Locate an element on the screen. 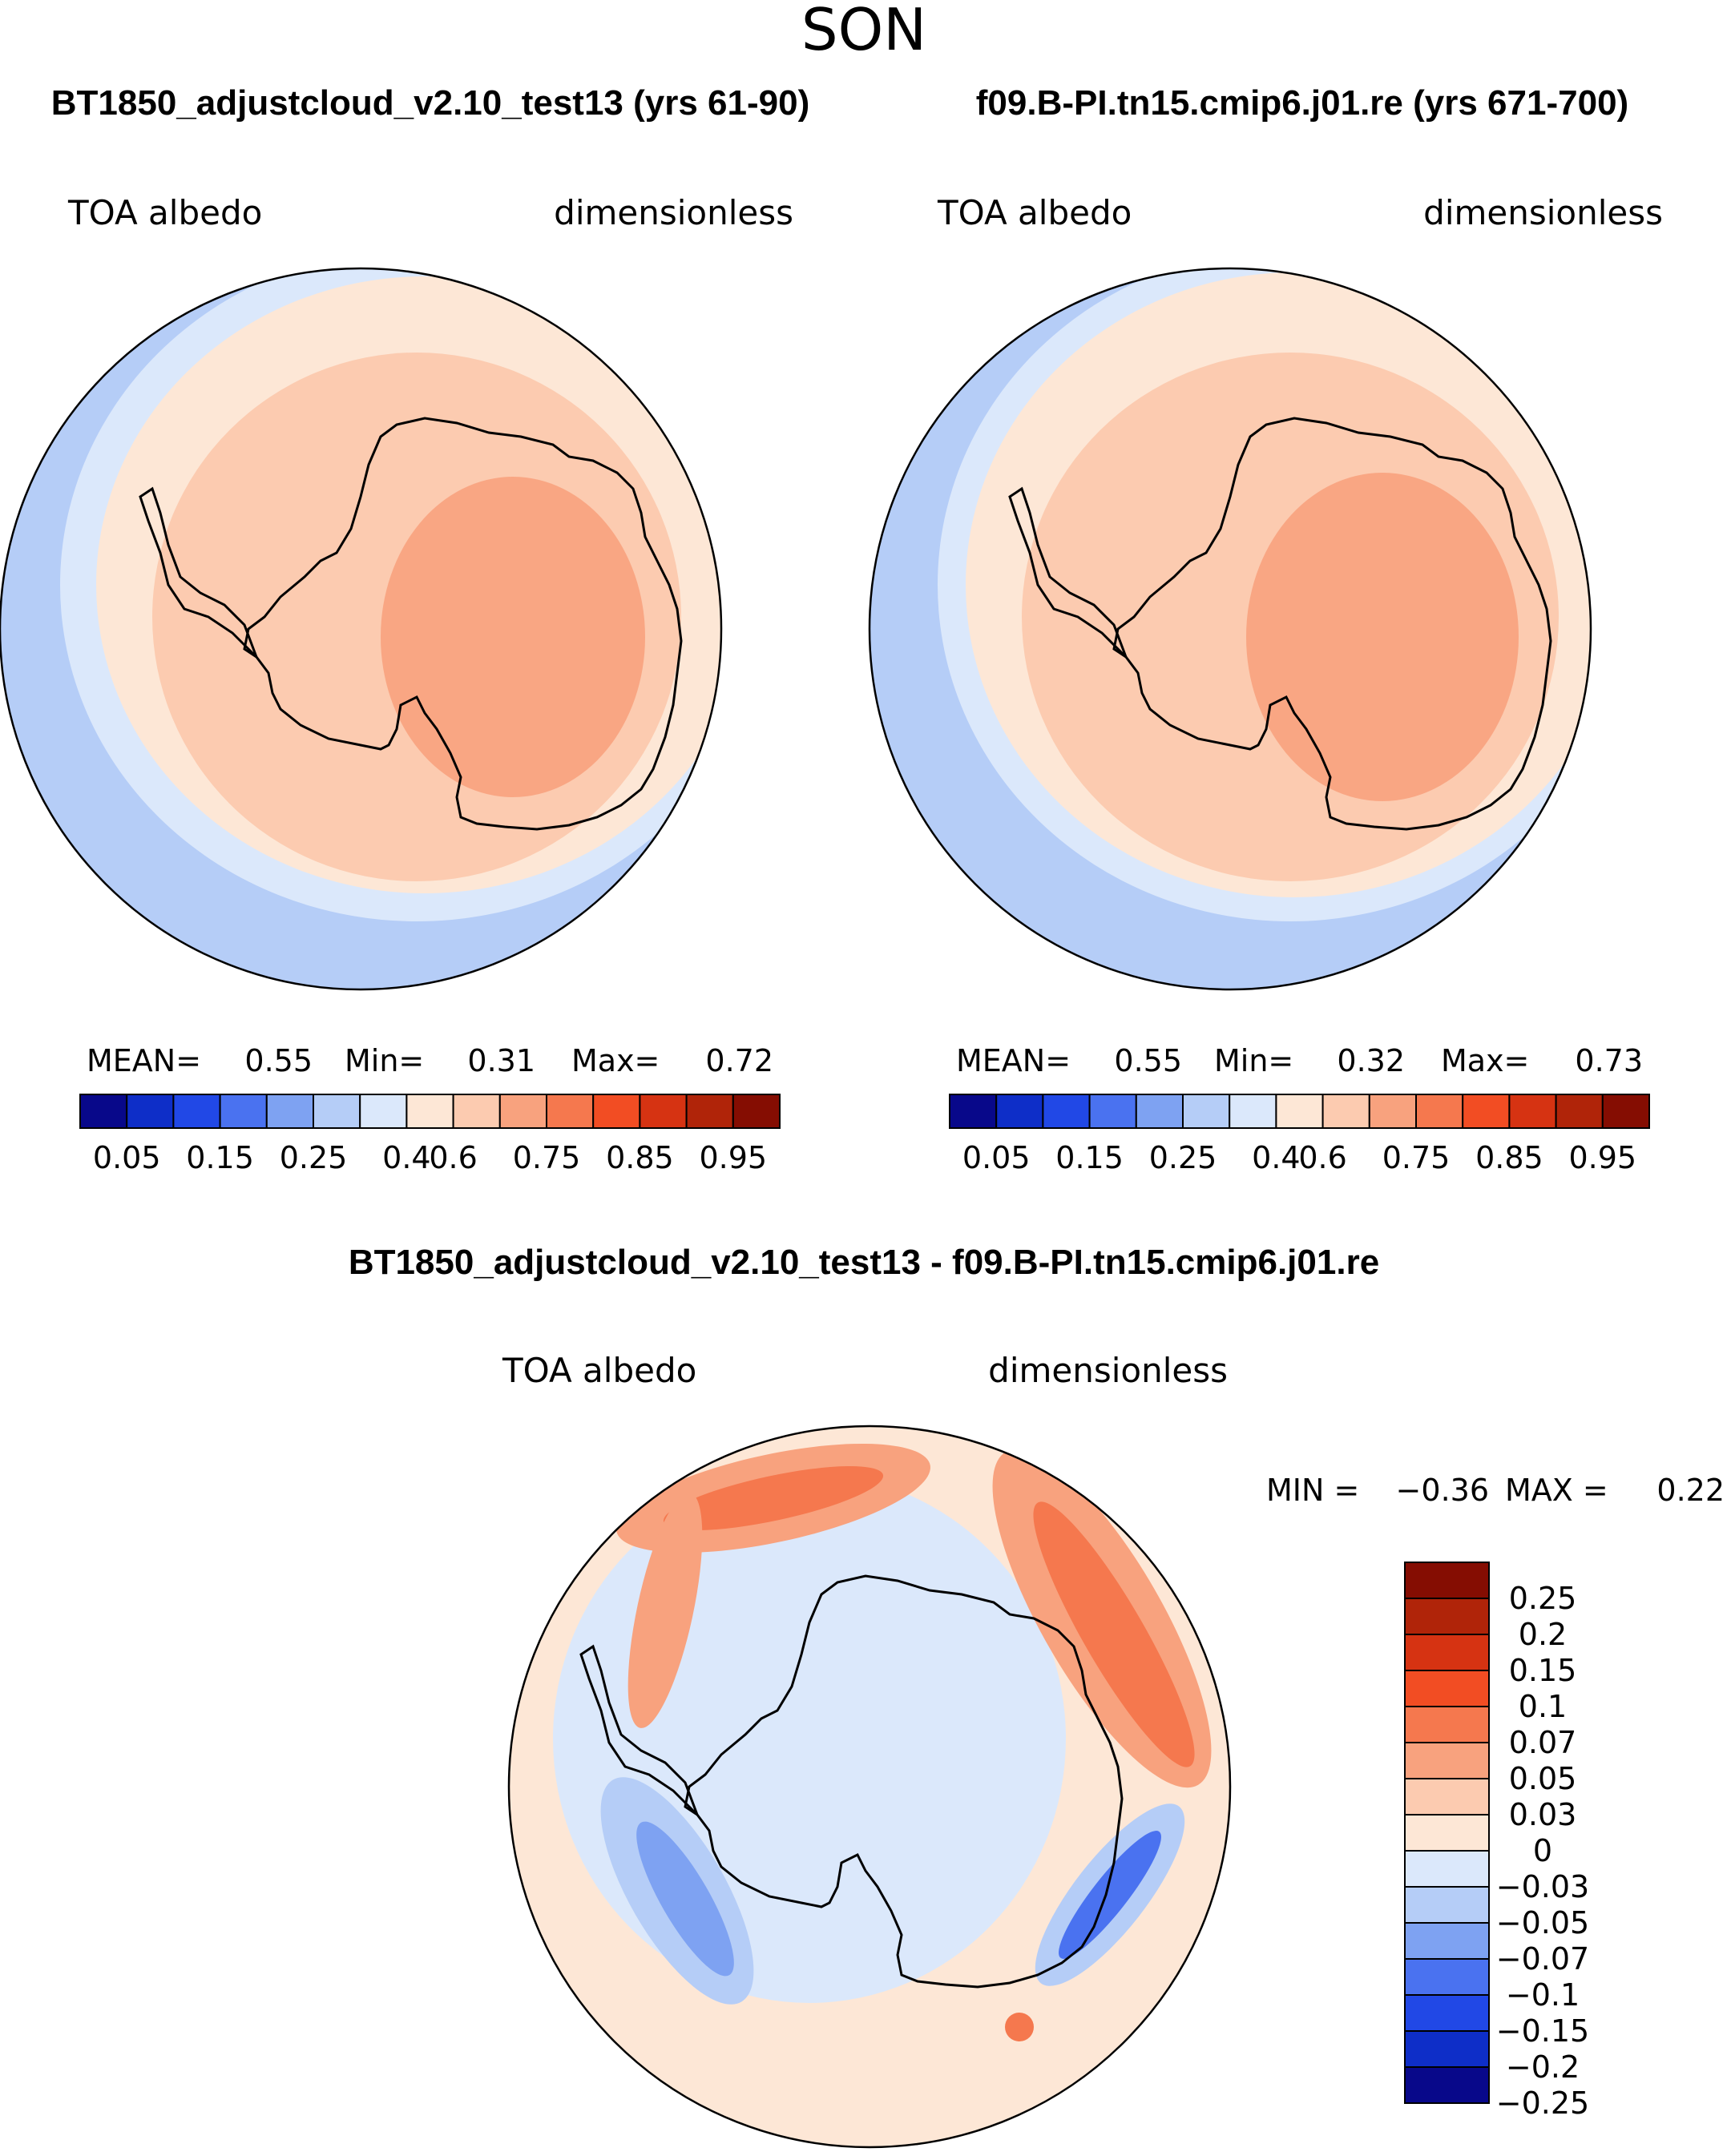 The width and height of the screenshot is (1727, 2156). diff-max-label: MAX = is located at coordinates (1556, 1490).